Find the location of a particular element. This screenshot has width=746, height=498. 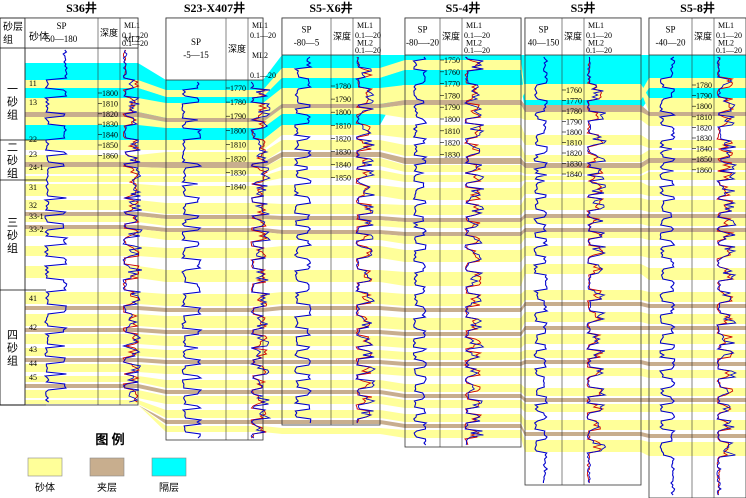

legend-title: 图 例 is located at coordinates (109, 439).